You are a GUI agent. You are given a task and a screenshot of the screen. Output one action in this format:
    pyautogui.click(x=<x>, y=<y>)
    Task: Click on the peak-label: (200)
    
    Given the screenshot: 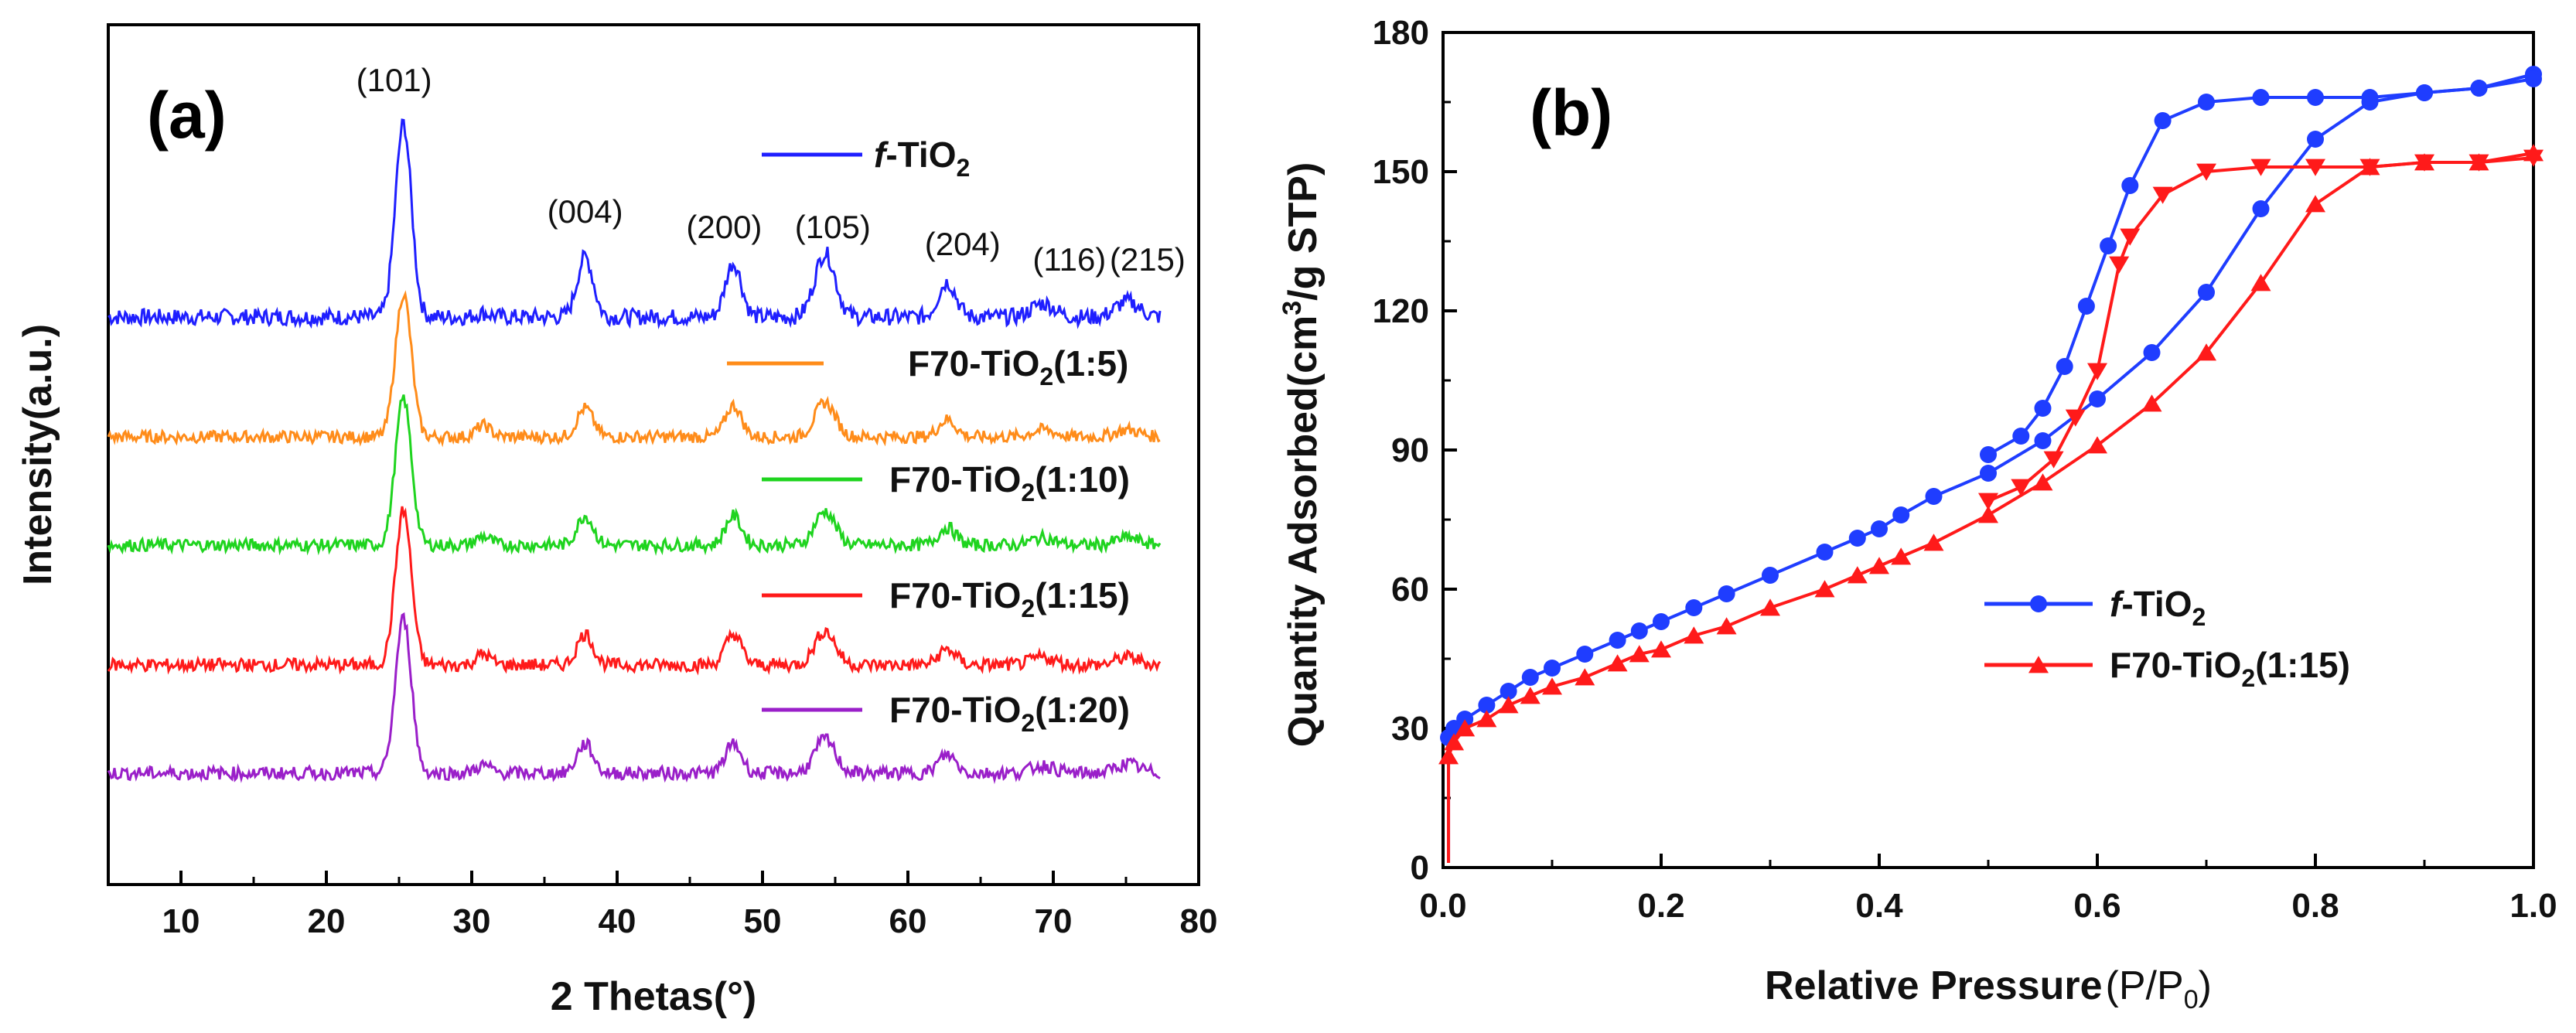 What is the action you would take?
    pyautogui.click(x=724, y=227)
    